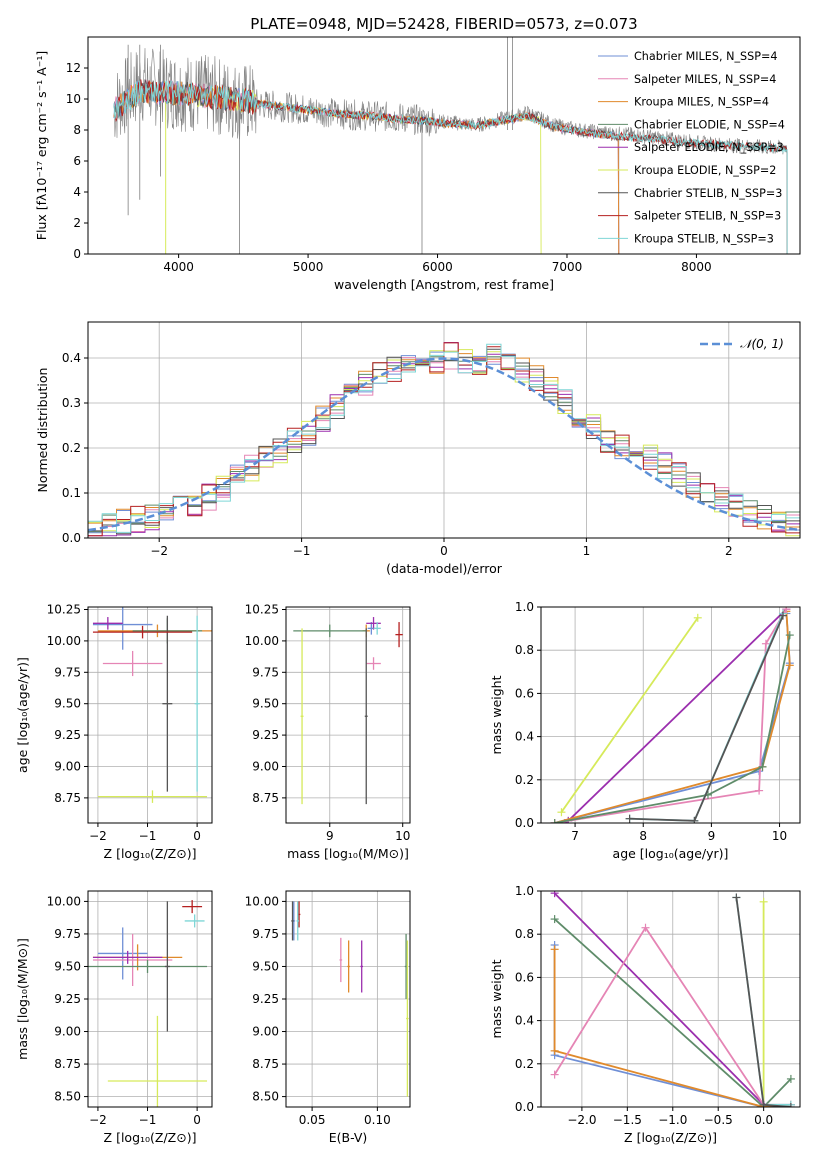 The height and width of the screenshot is (1170, 819). What do you see at coordinates (348, 1137) in the screenshot?
I see `x-axis-label: E(B-V)` at bounding box center [348, 1137].